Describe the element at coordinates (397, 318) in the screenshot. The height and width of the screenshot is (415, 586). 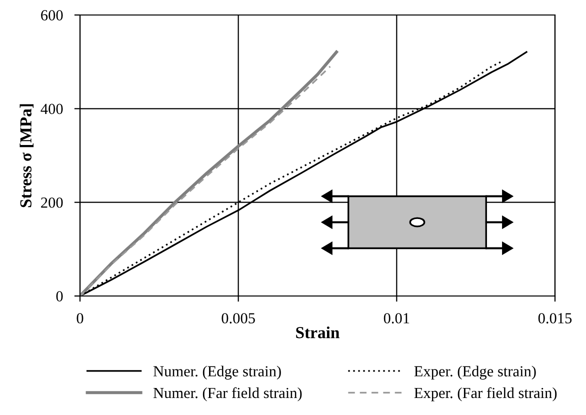
I see `x-tick-label: 0.01` at that location.